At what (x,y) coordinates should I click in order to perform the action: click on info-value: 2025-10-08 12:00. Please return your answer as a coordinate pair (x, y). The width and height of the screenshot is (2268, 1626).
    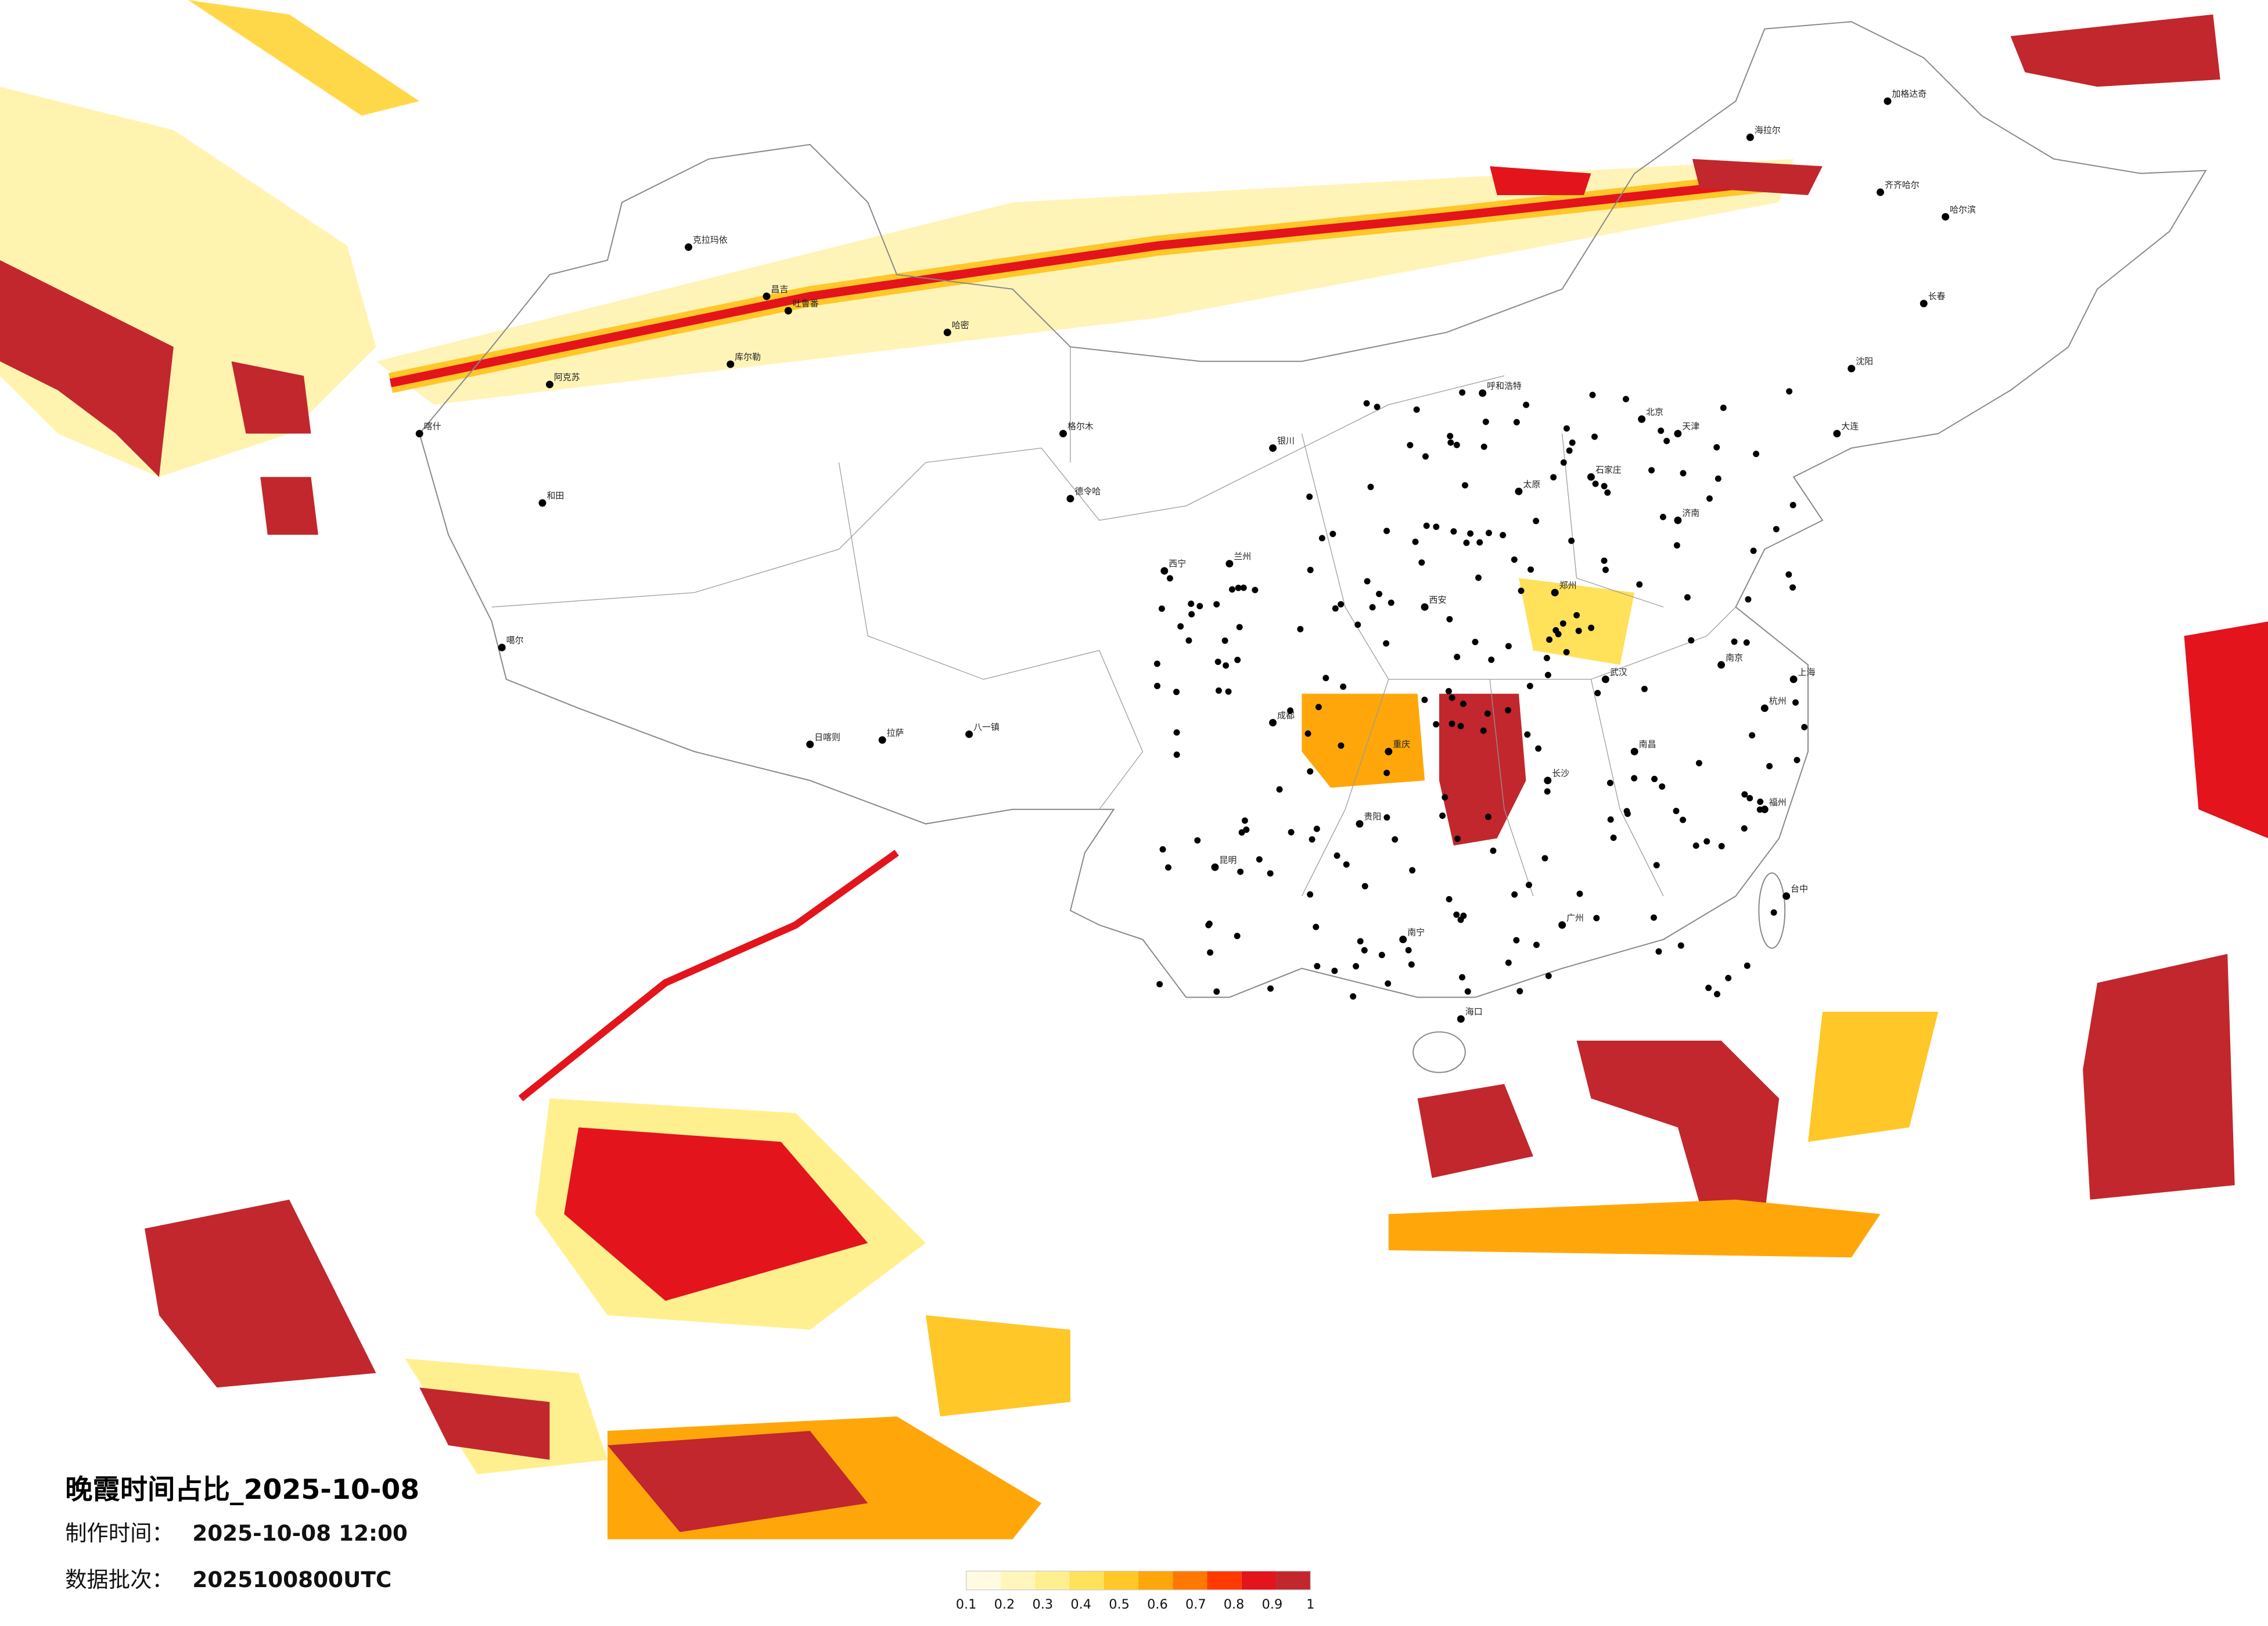
    Looking at the image, I should click on (300, 1533).